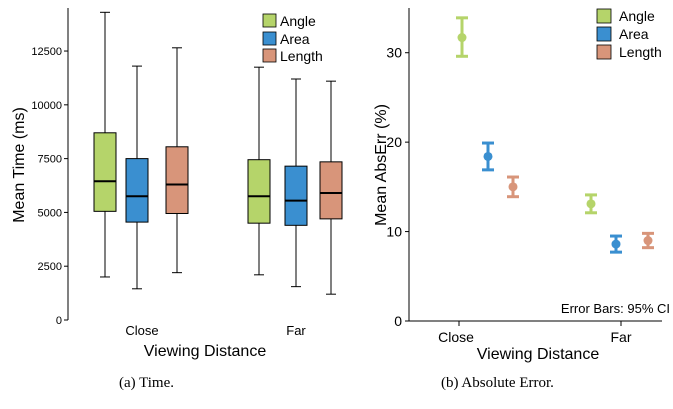  I want to click on y-axis-label: Mean AbsErr (%), so click(381, 165).